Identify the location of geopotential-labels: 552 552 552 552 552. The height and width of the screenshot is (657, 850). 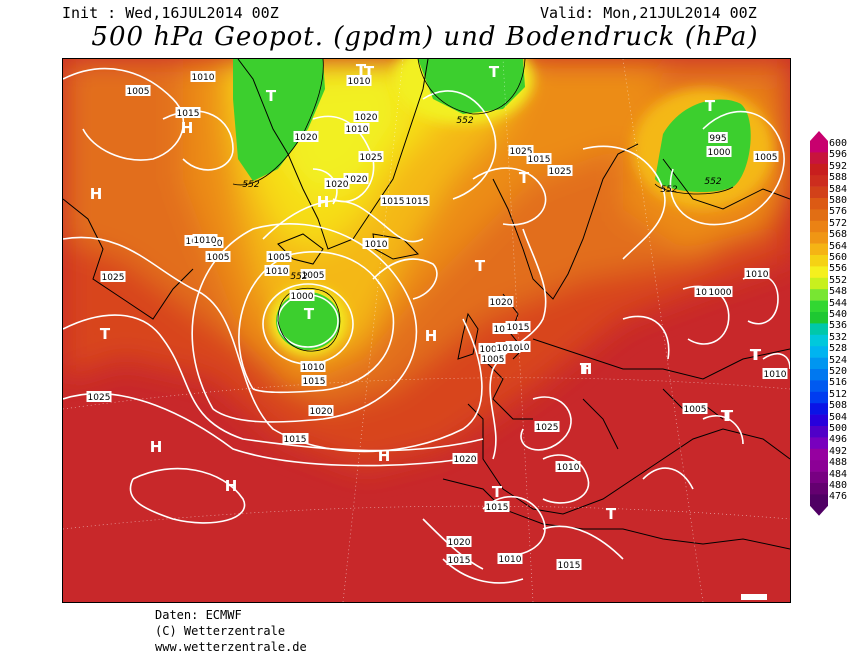
(481, 199).